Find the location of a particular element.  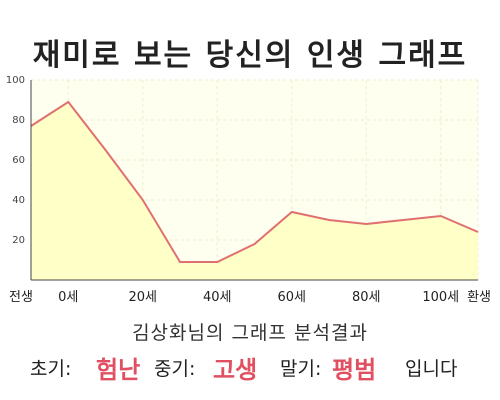

y-tick-label: 80 is located at coordinates (18, 120).